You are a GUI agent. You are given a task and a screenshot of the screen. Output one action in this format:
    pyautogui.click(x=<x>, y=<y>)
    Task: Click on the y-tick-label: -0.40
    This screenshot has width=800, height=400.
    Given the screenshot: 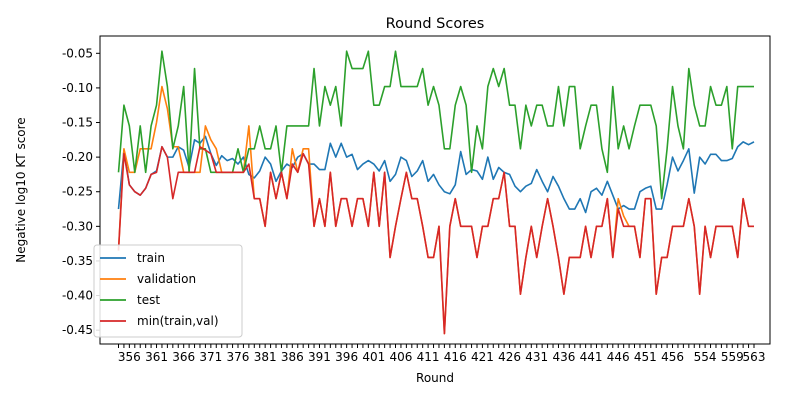 What is the action you would take?
    pyautogui.click(x=77, y=296)
    